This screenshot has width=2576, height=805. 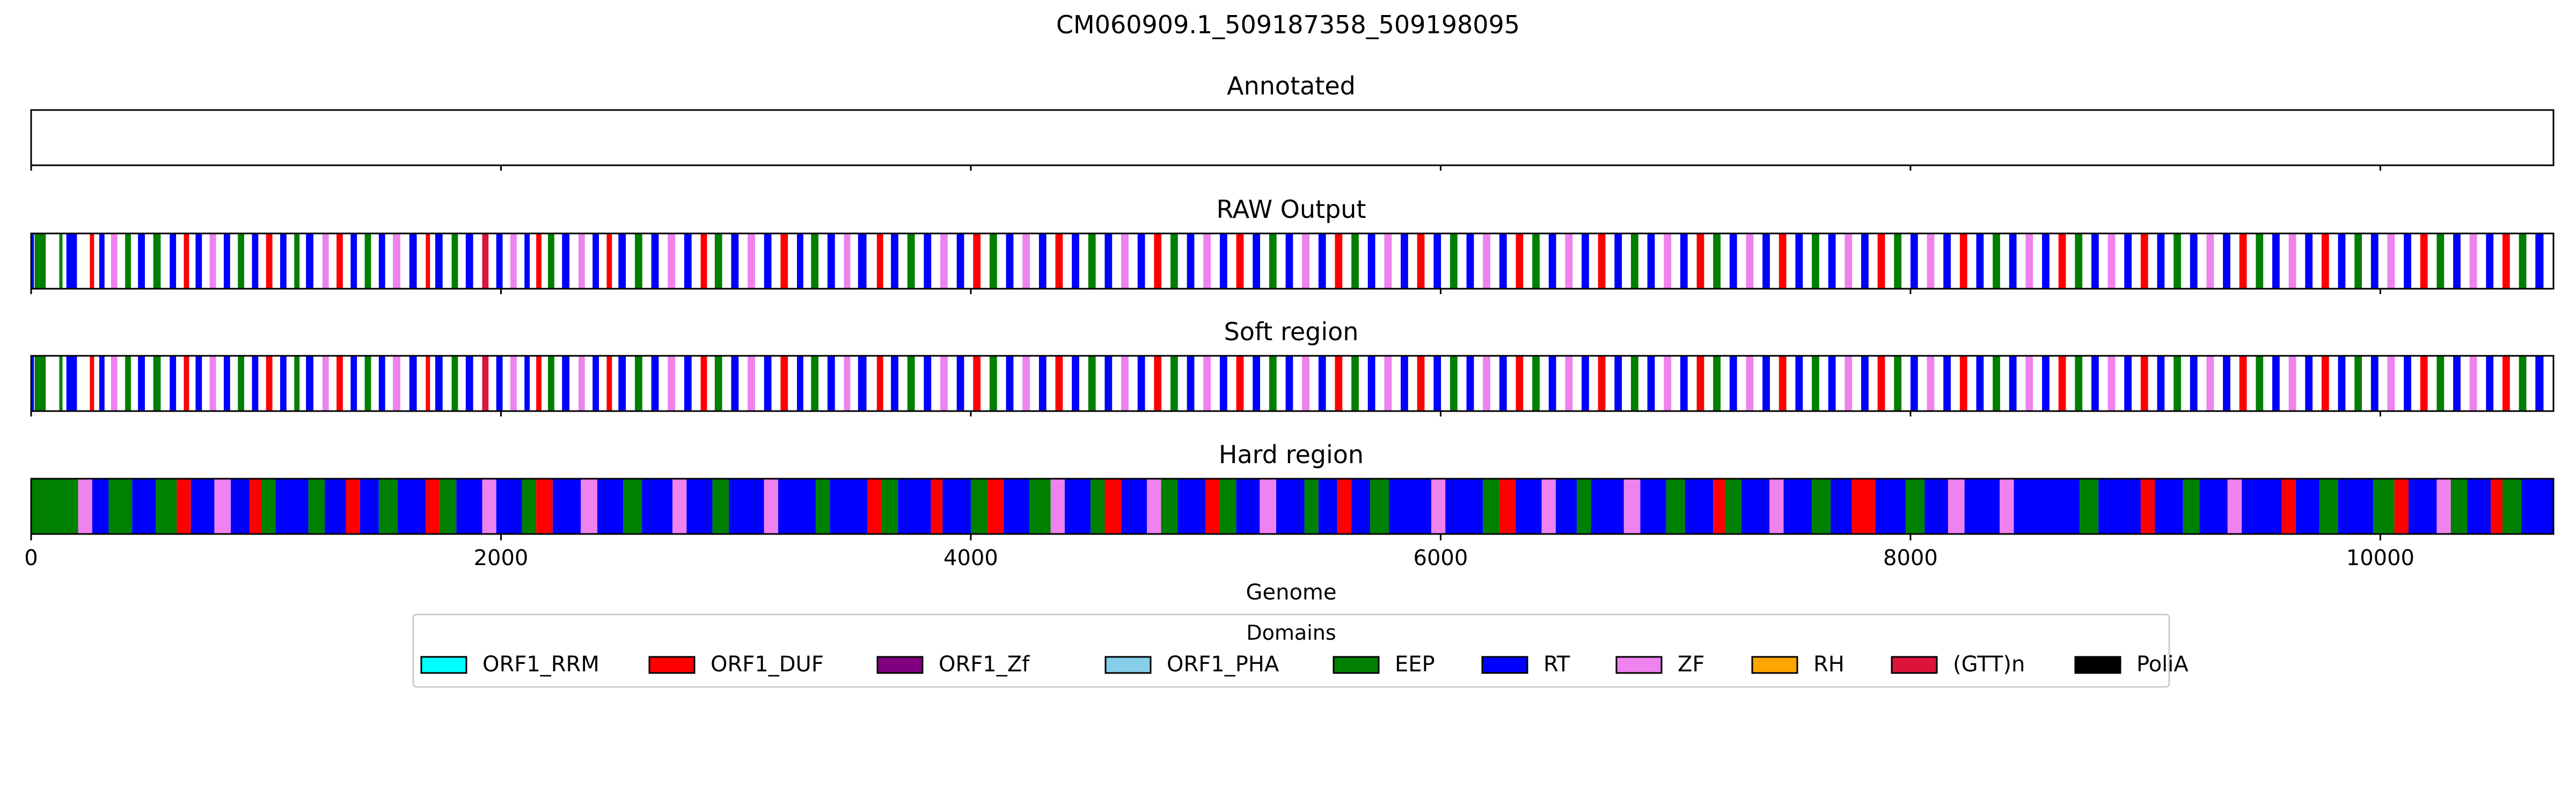 What do you see at coordinates (1989, 664) in the screenshot?
I see `legend-label: (GTT)n` at bounding box center [1989, 664].